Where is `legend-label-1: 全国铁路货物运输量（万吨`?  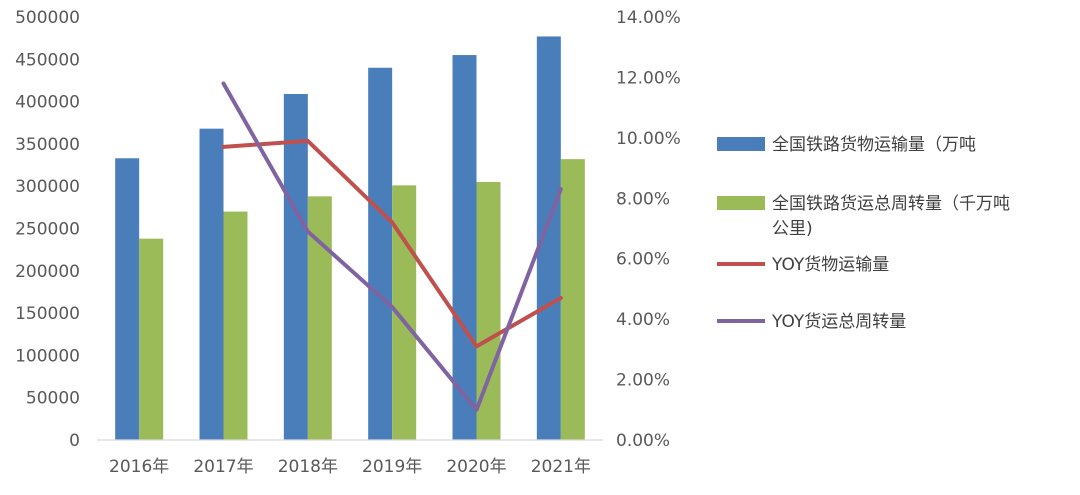 legend-label-1: 全国铁路货物运输量（万吨 is located at coordinates (874, 145).